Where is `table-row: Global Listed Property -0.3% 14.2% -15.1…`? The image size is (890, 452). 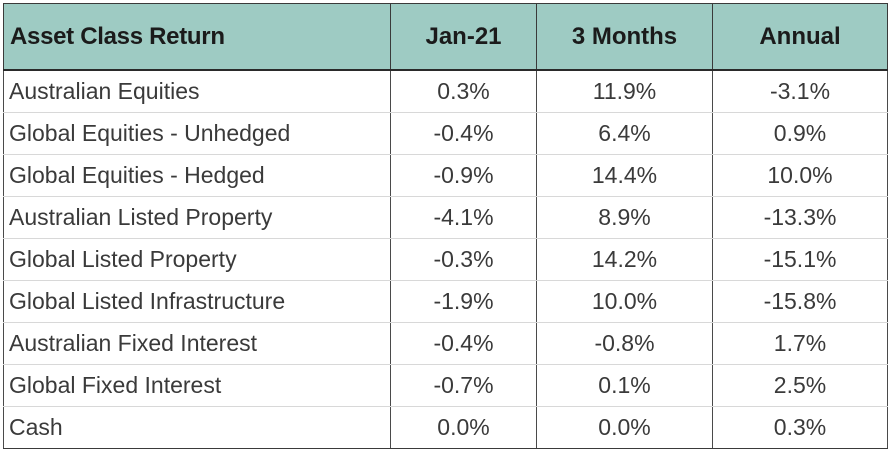 table-row: Global Listed Property -0.3% 14.2% -15.1… is located at coordinates (445, 259).